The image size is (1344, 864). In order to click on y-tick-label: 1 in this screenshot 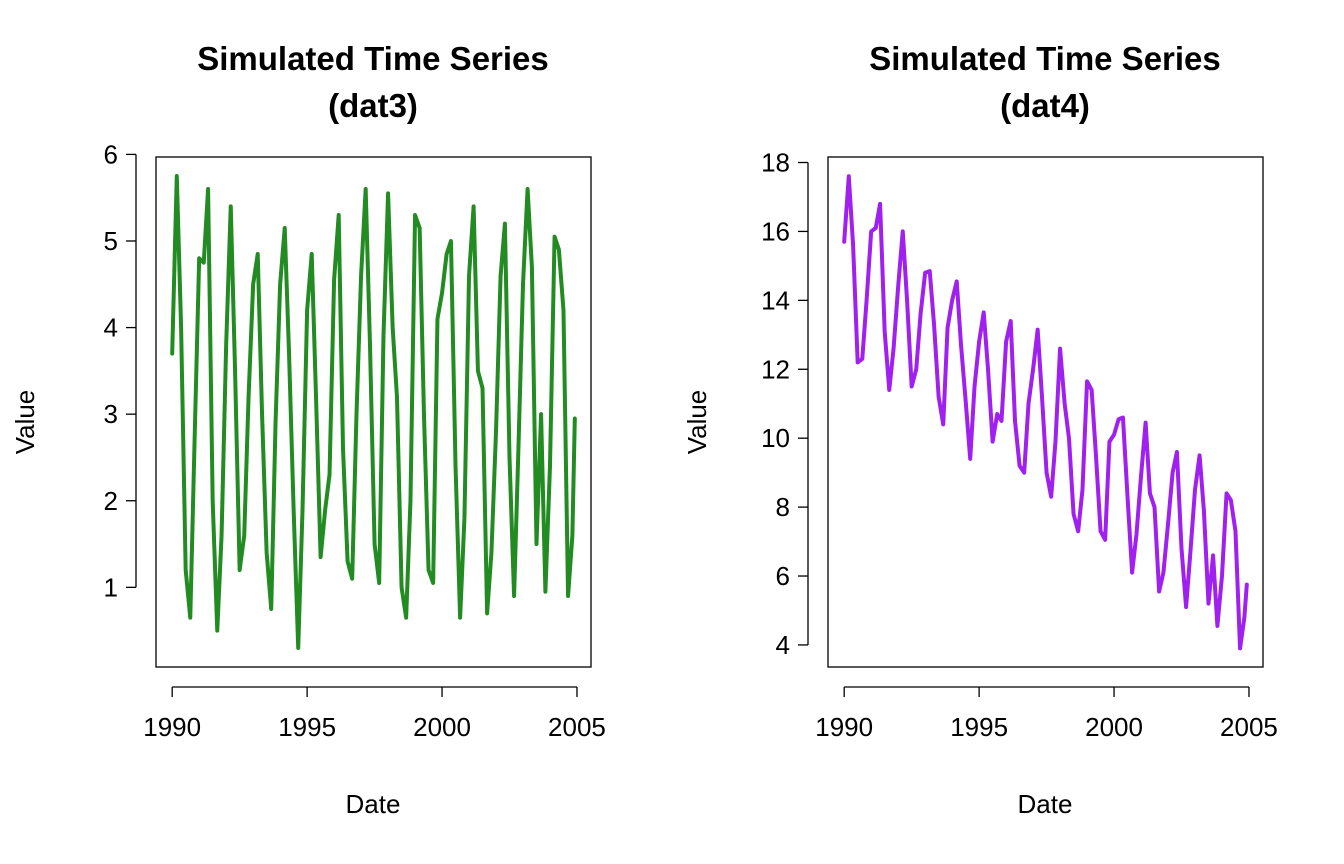, I will do `click(111, 587)`.